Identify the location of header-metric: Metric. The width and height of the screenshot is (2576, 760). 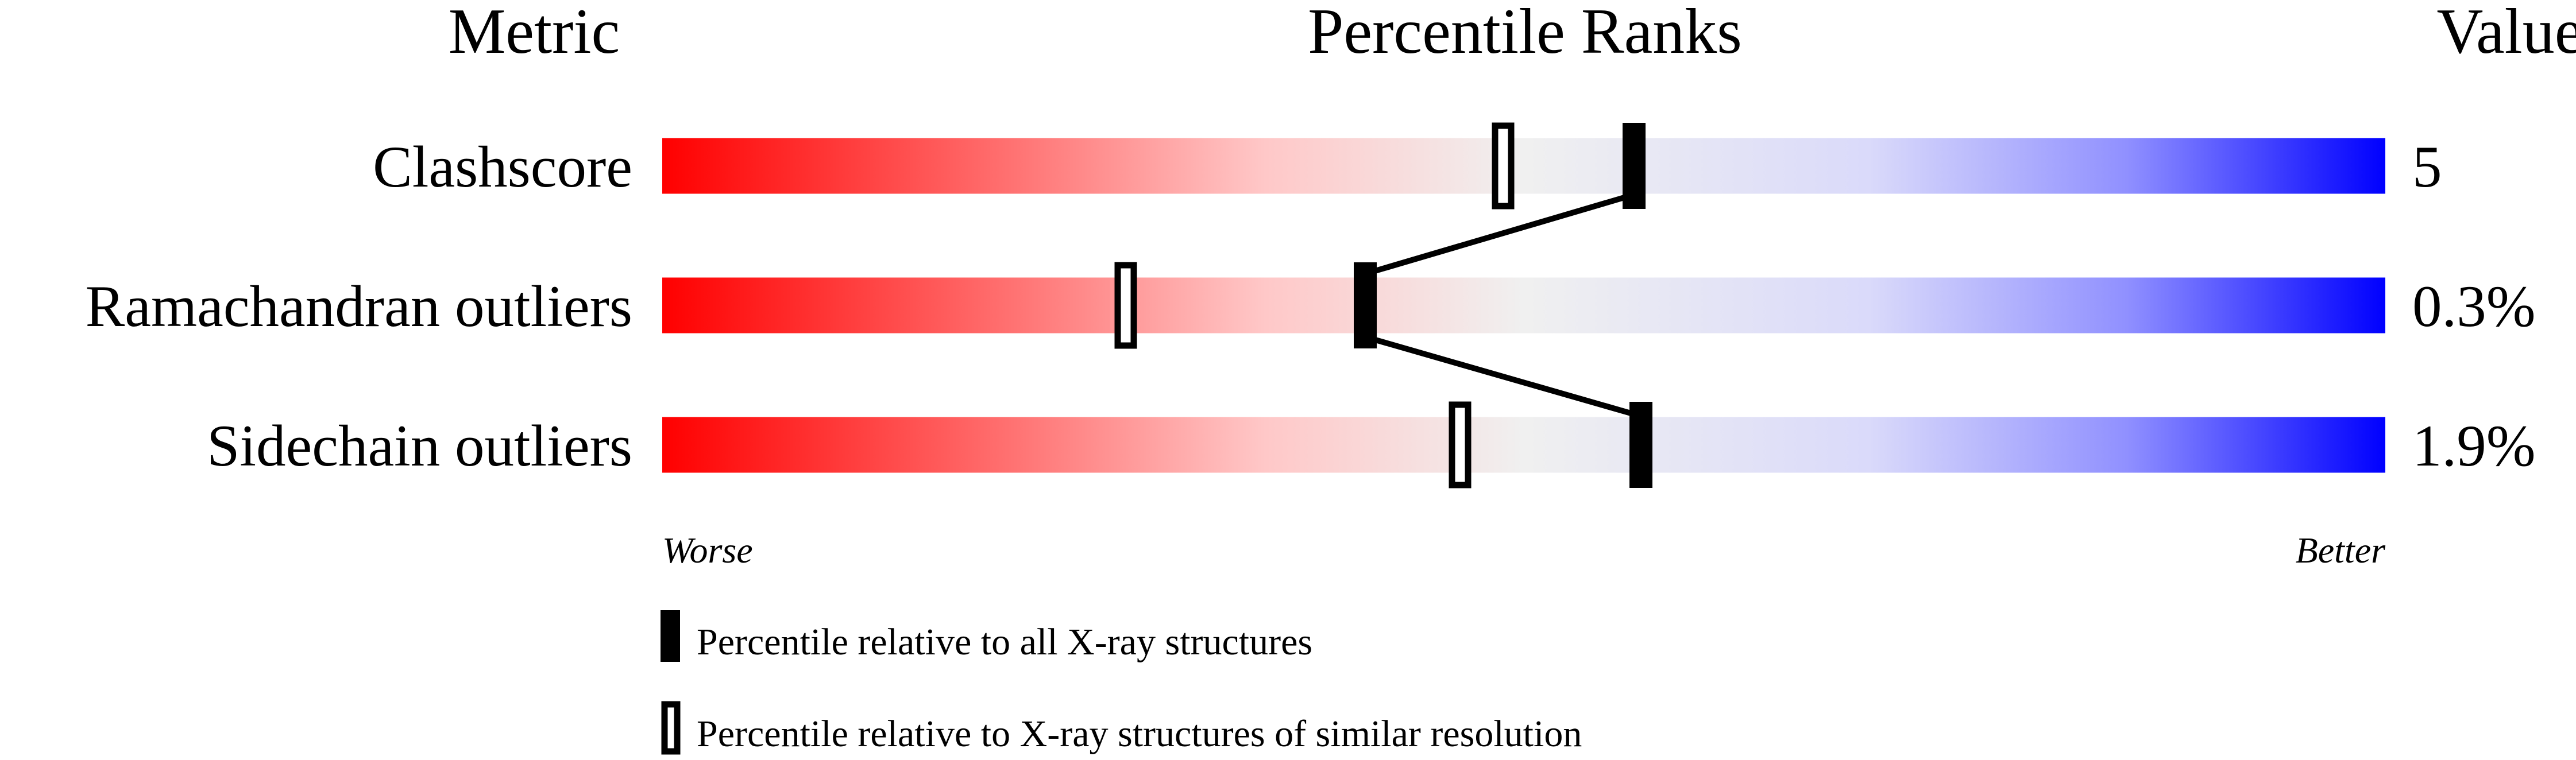
(534, 33).